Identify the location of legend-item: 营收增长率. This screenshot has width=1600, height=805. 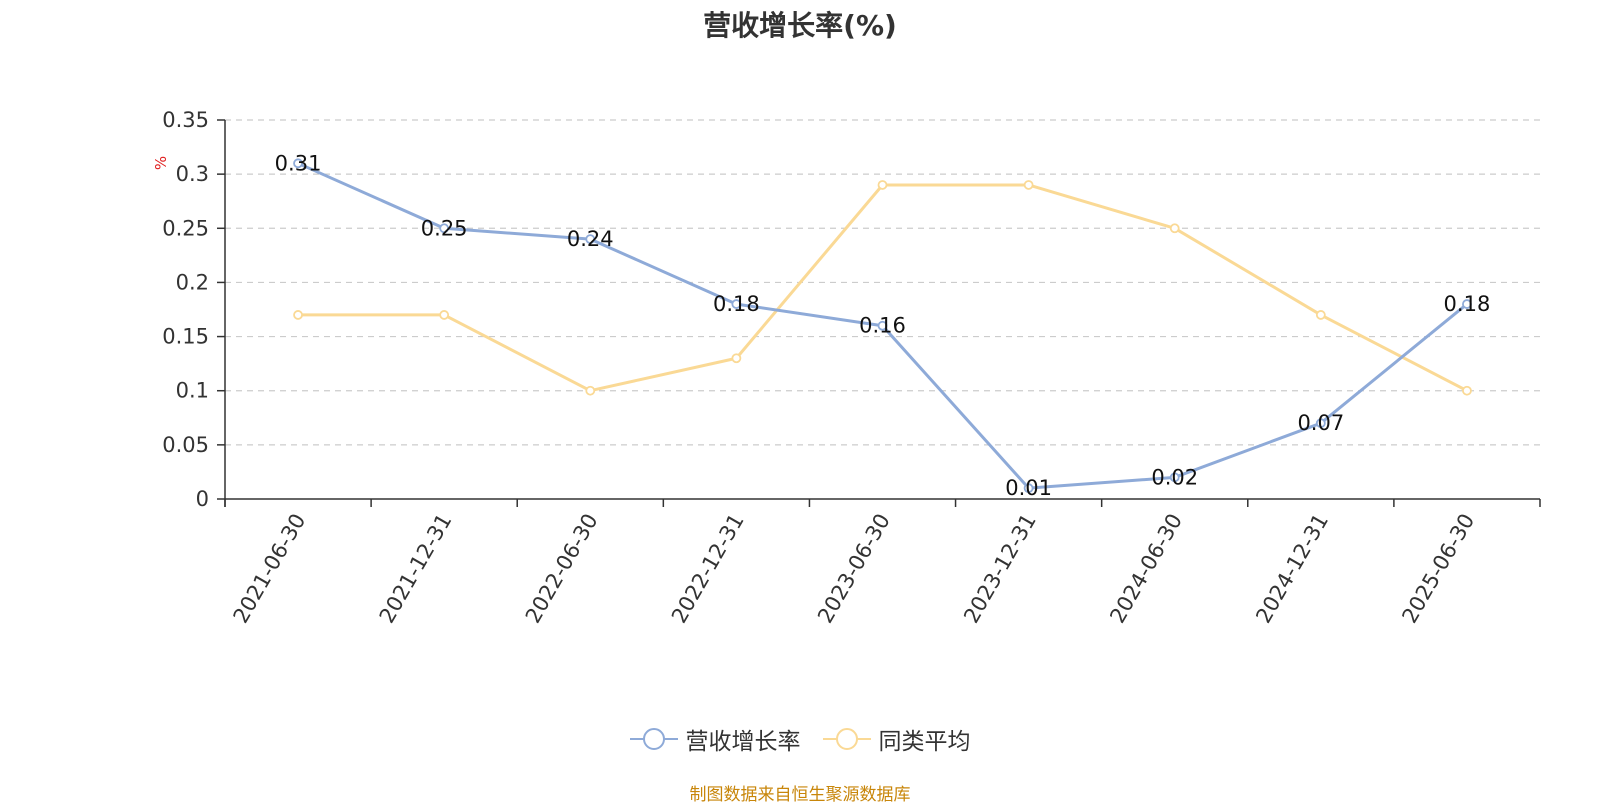
(715, 739).